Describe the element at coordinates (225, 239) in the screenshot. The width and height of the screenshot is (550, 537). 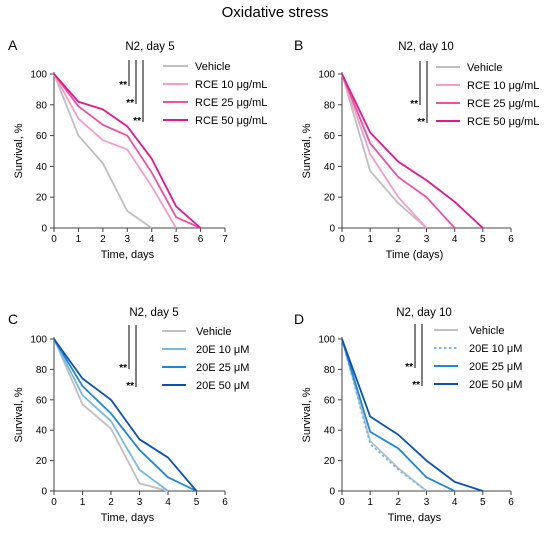
I see `x-tick-label: 7` at that location.